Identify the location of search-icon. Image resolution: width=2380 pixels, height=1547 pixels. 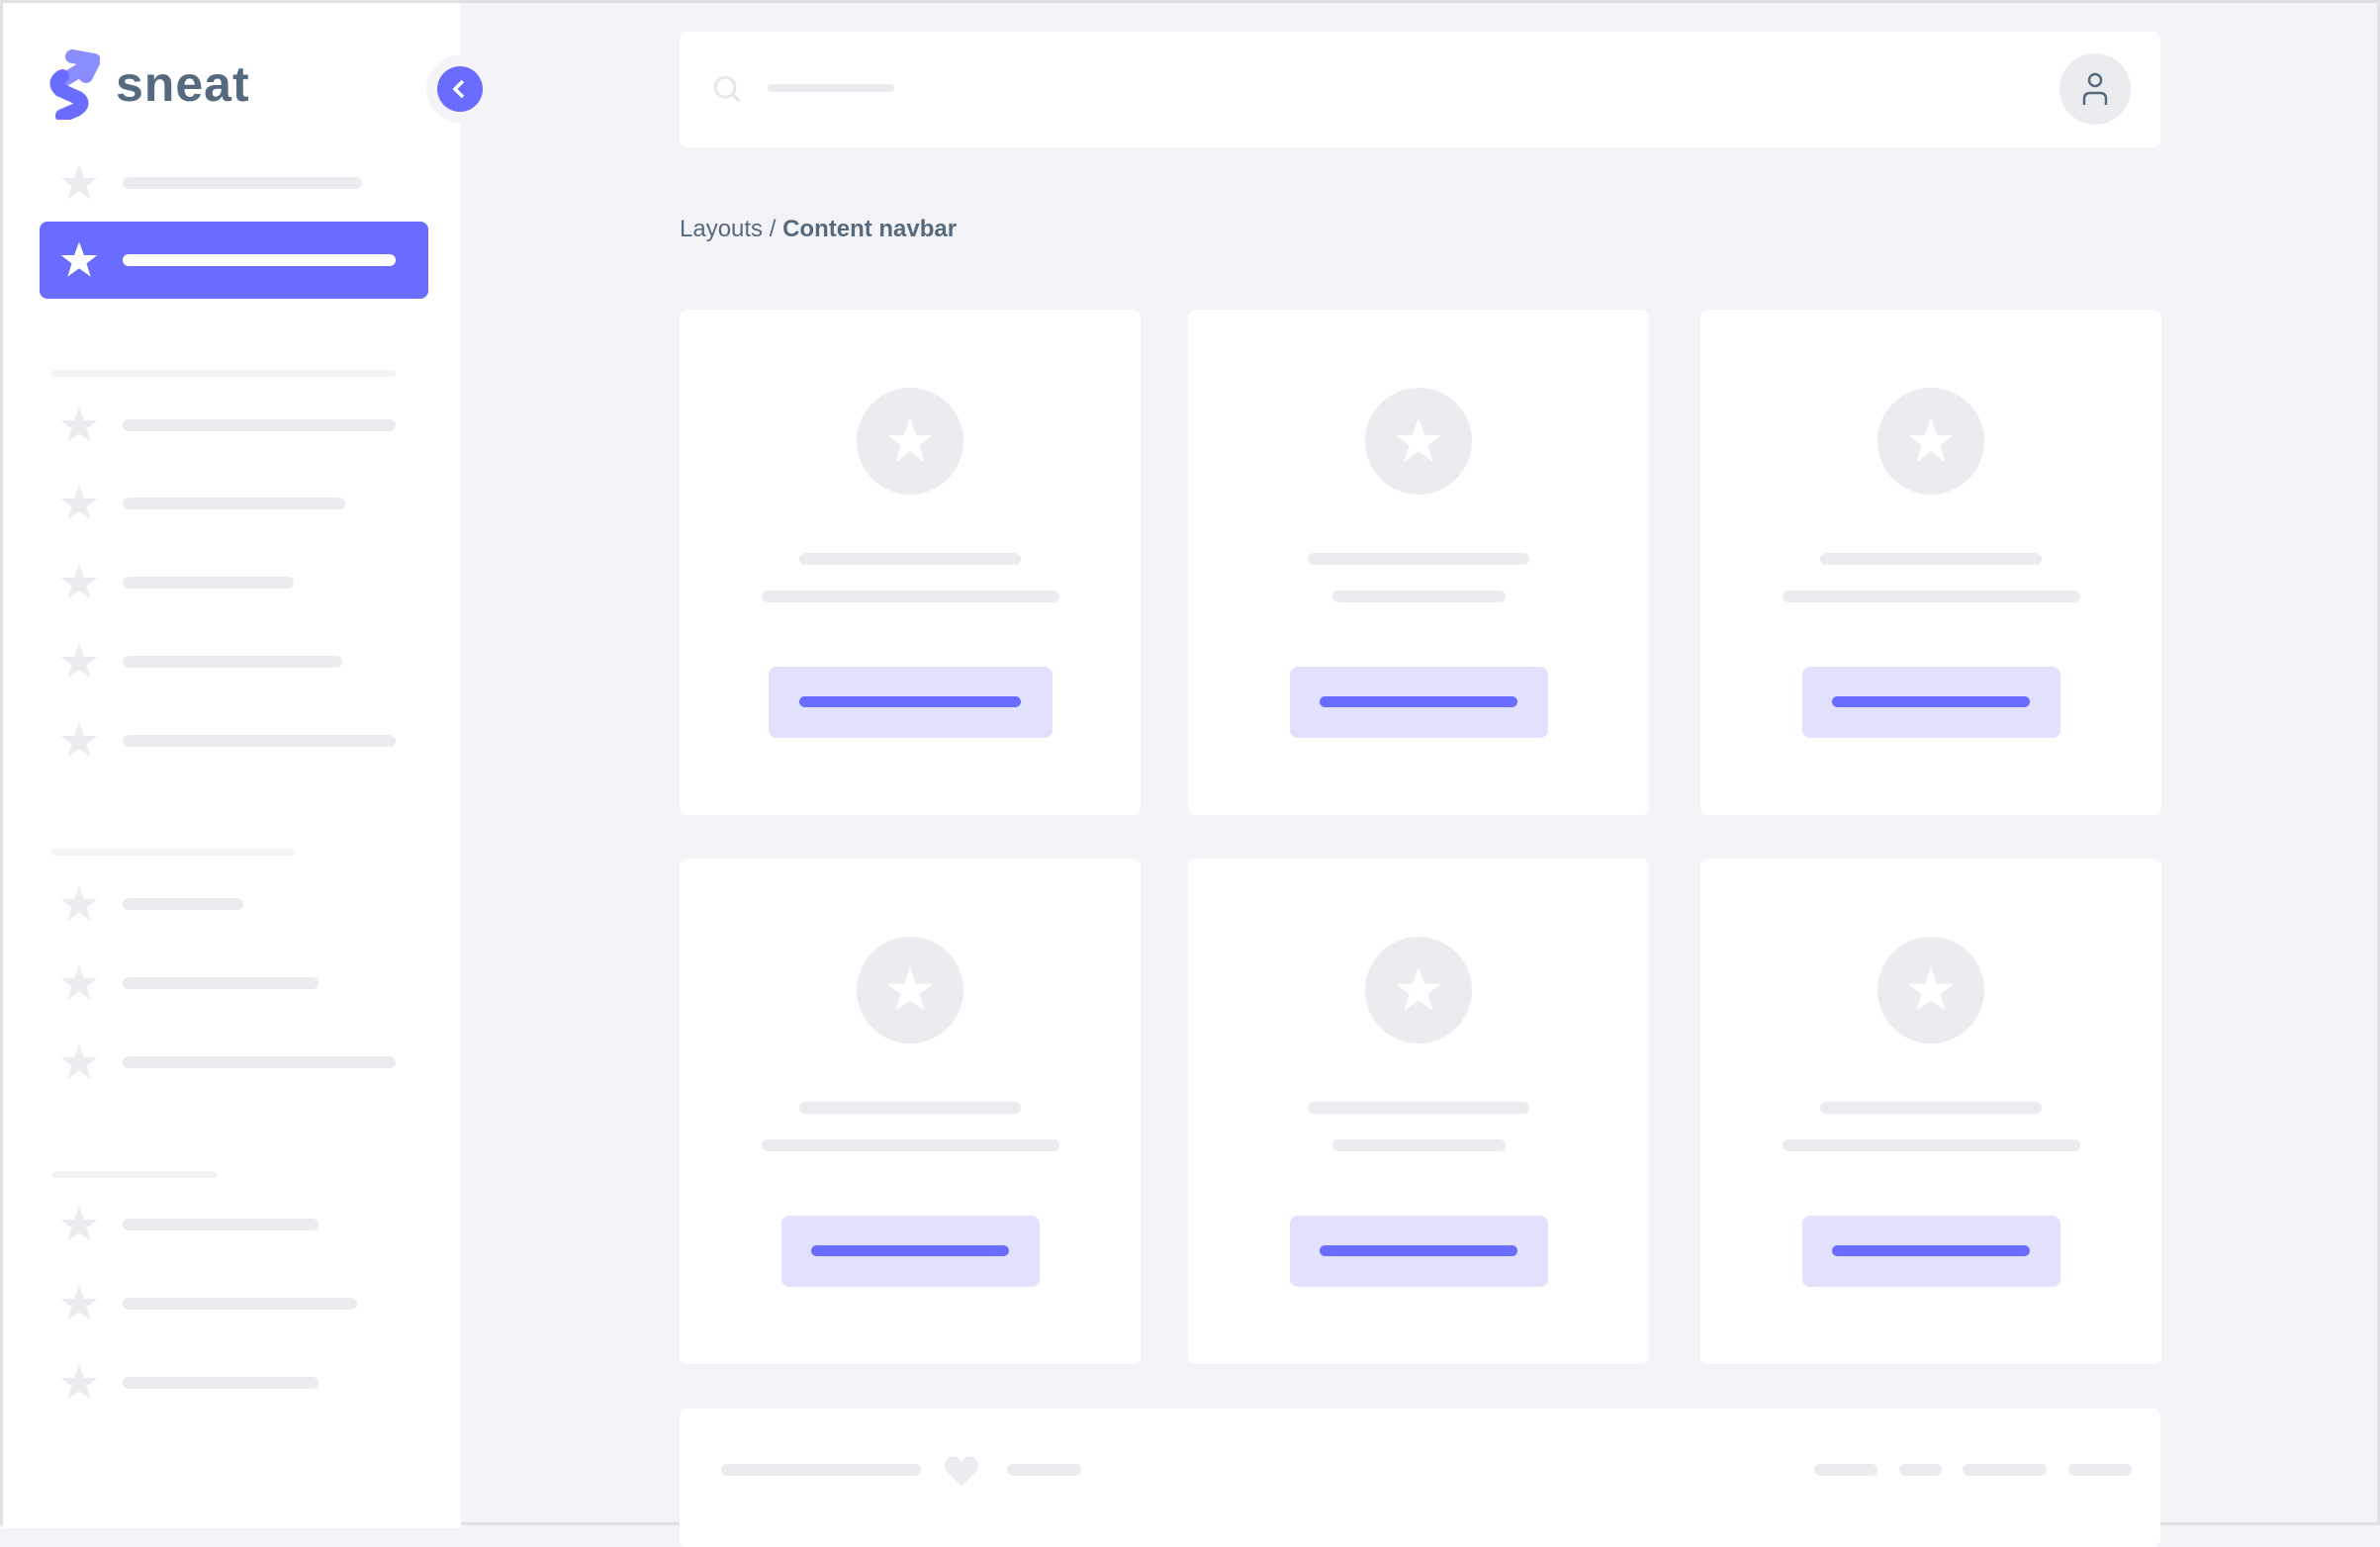
(728, 90).